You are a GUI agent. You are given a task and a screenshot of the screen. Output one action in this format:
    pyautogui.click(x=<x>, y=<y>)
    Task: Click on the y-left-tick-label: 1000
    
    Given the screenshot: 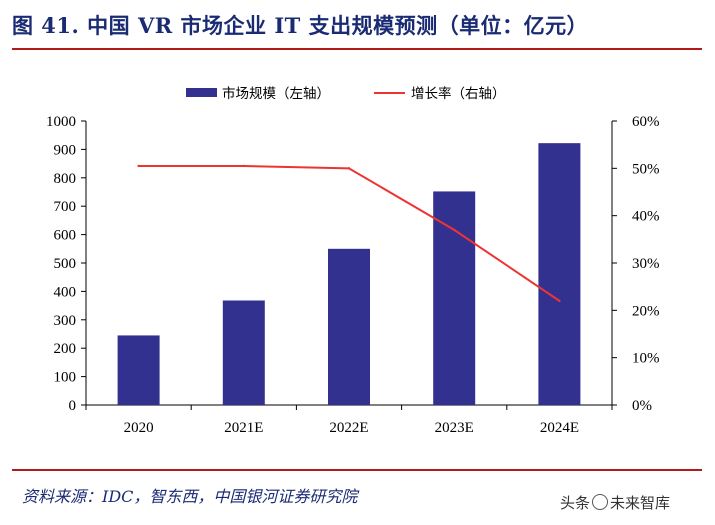 What is the action you would take?
    pyautogui.click(x=61, y=122)
    